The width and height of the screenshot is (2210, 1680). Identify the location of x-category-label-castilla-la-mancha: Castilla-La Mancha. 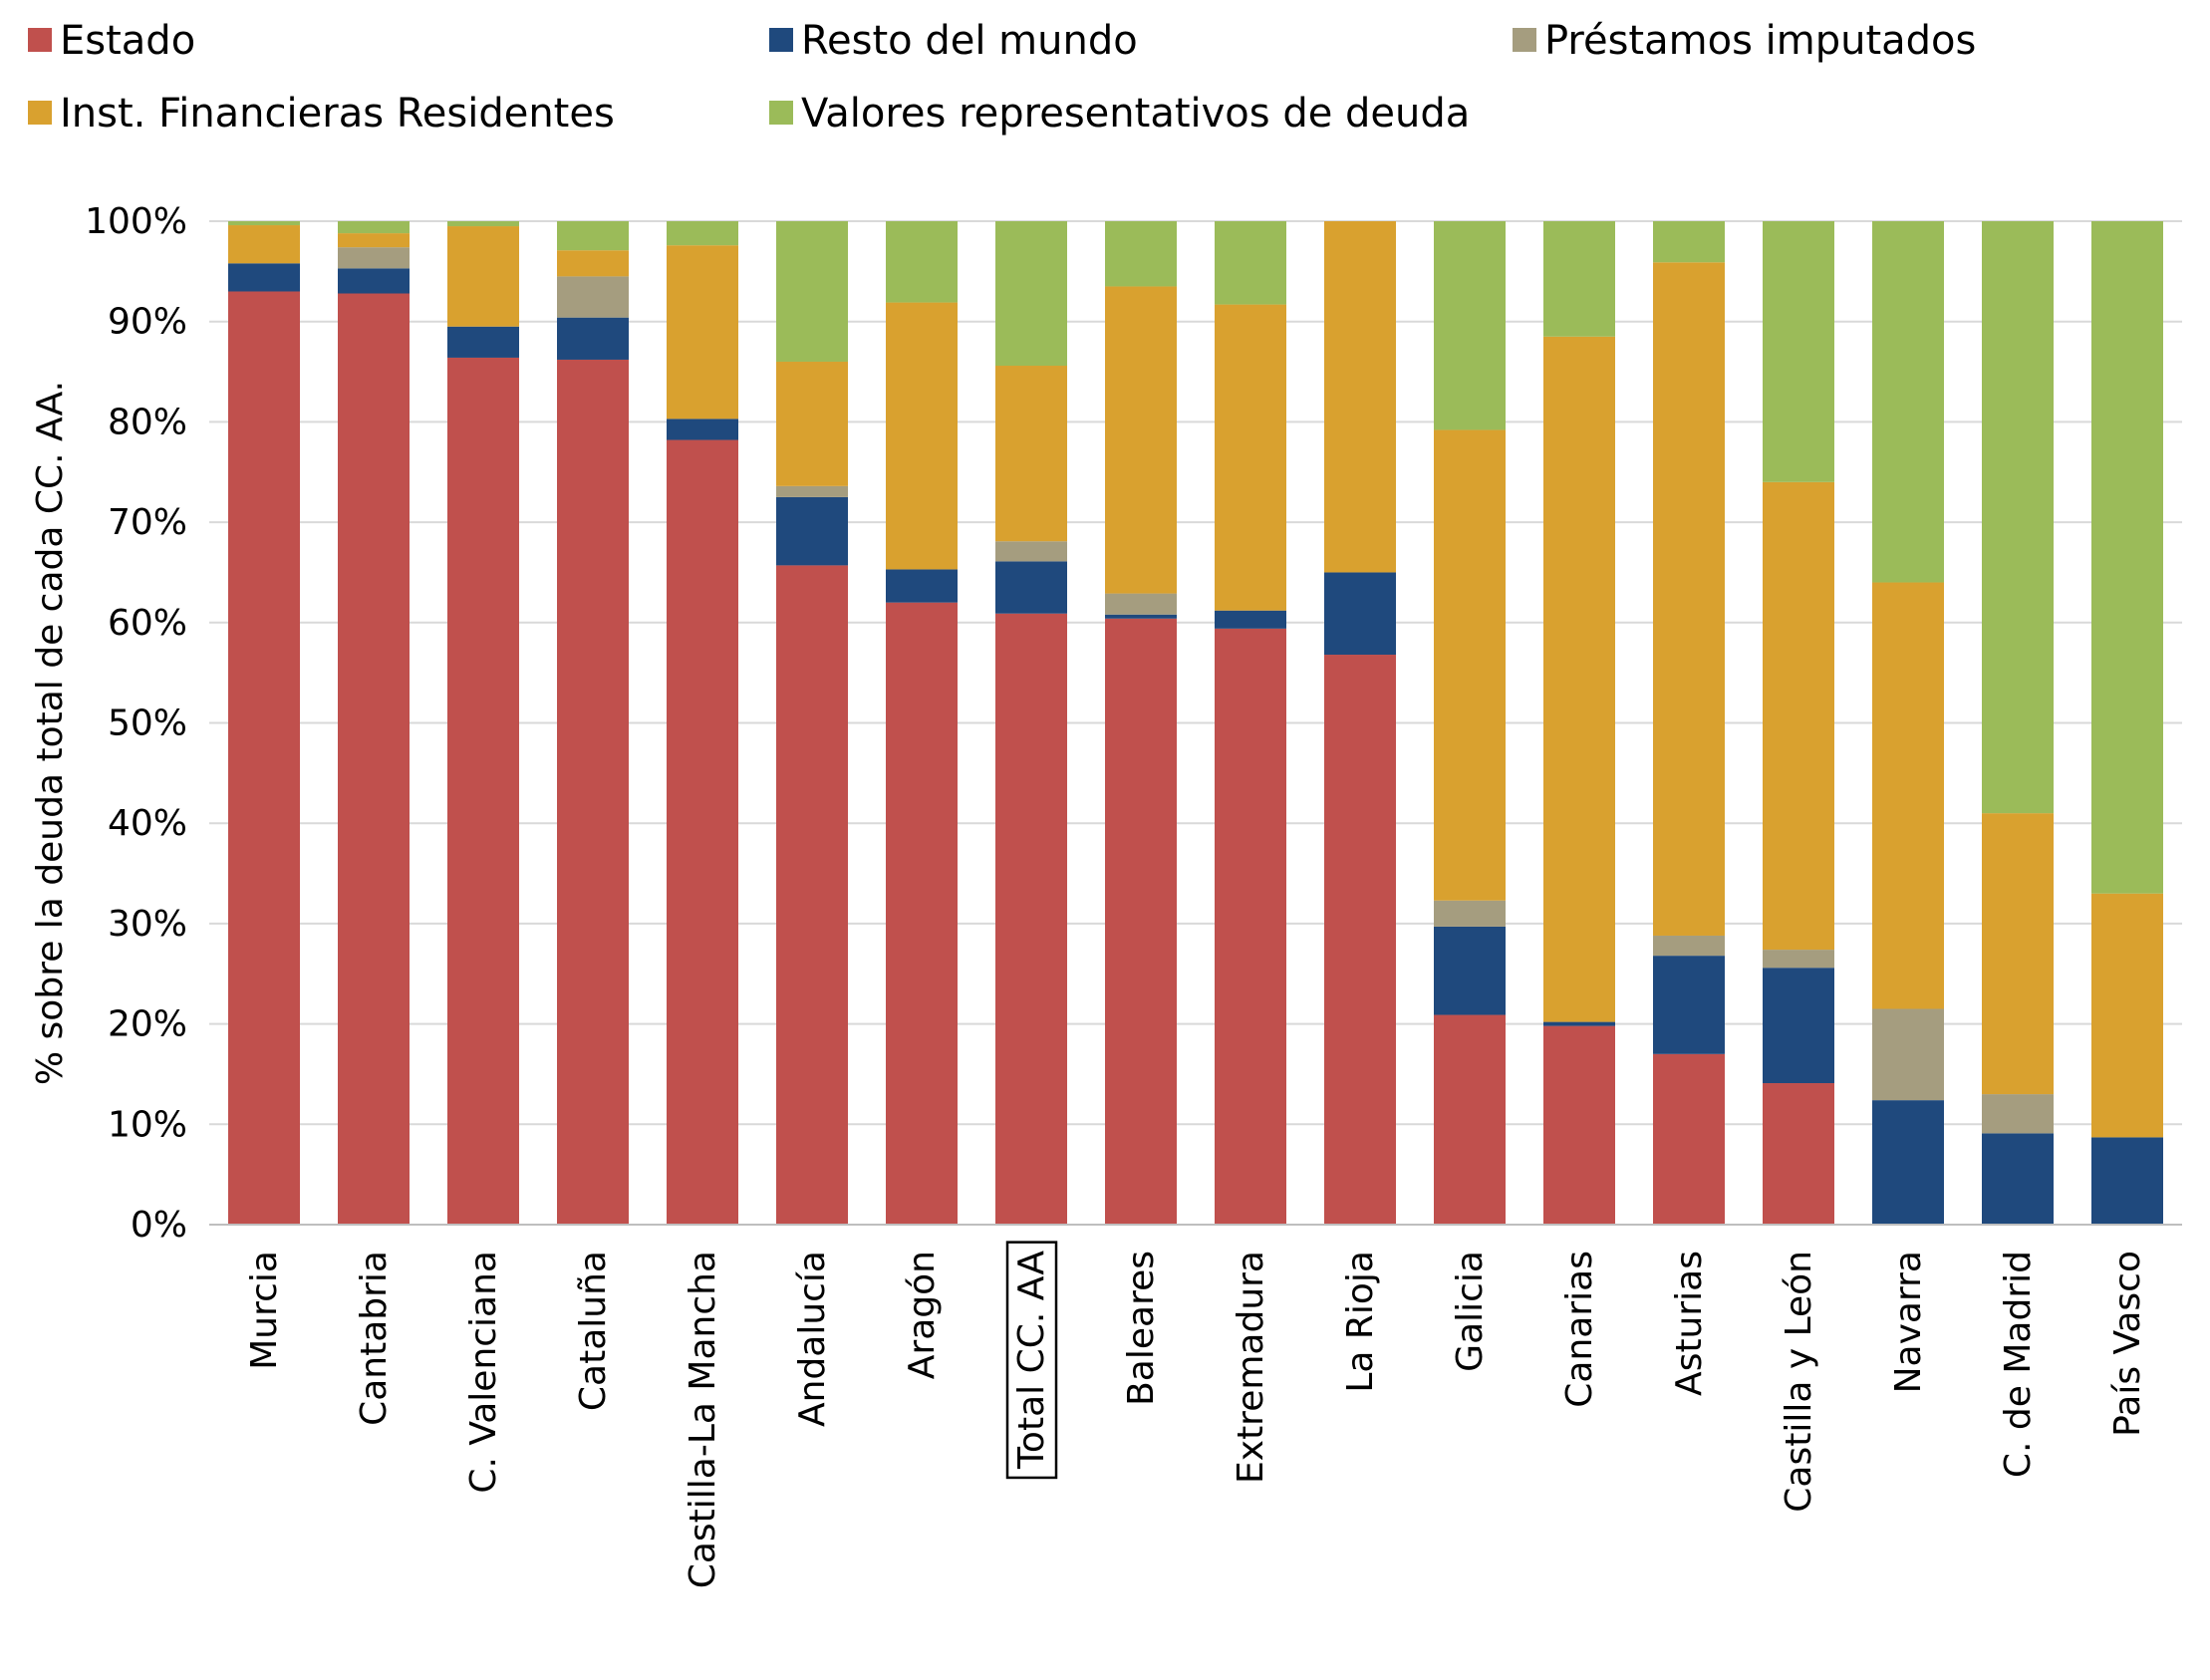
(703, 1419).